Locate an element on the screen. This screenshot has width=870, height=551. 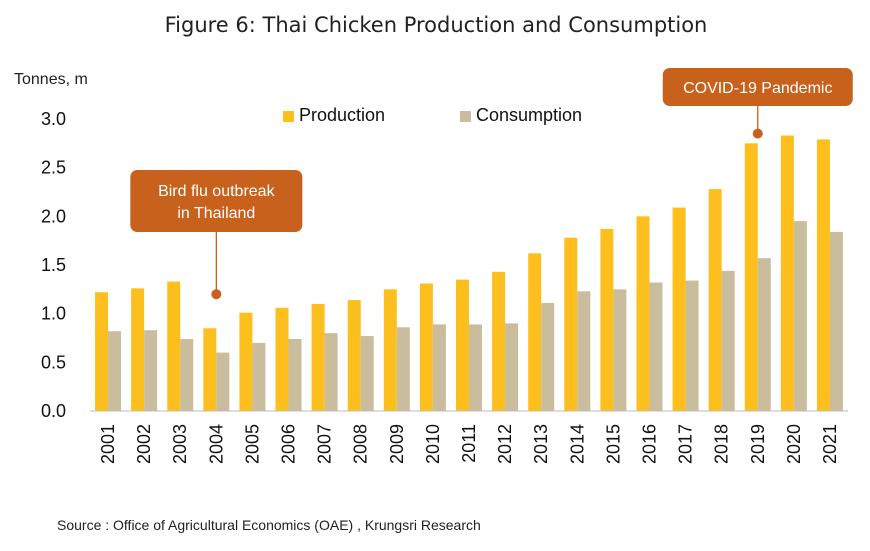
bar-production-2013 is located at coordinates (535, 332).